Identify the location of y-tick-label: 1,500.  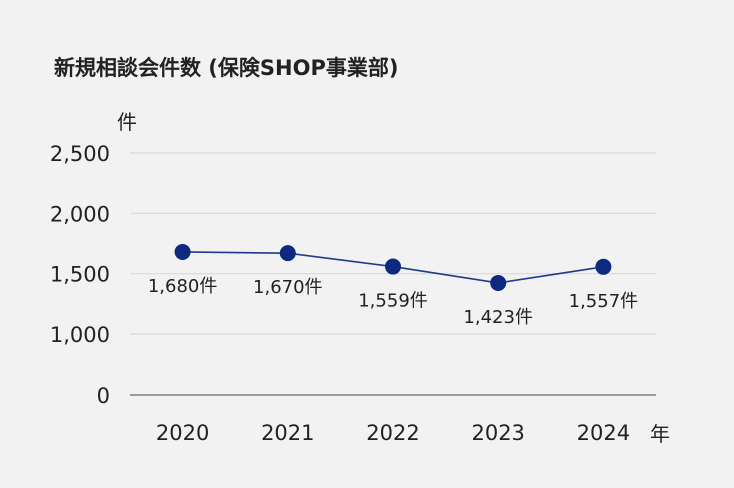
(80, 275).